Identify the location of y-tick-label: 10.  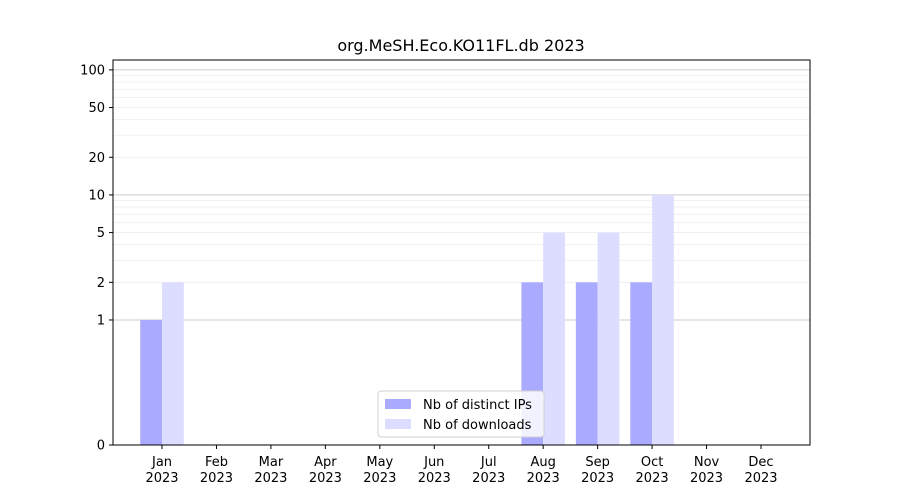
(96, 195).